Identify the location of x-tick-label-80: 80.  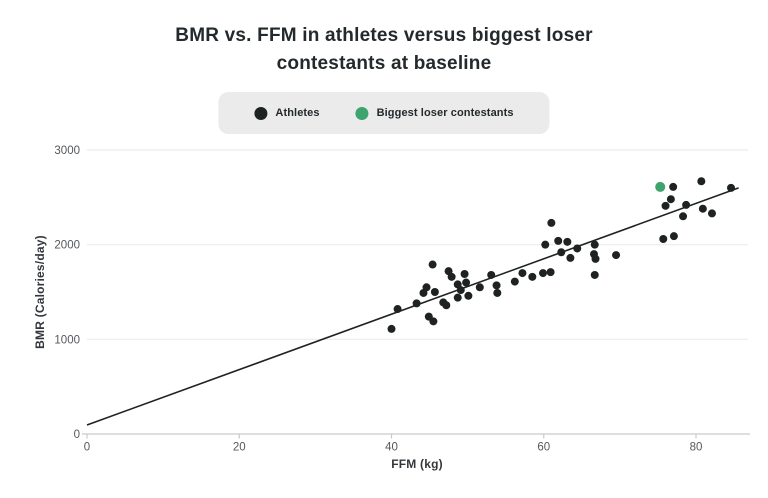
(696, 448).